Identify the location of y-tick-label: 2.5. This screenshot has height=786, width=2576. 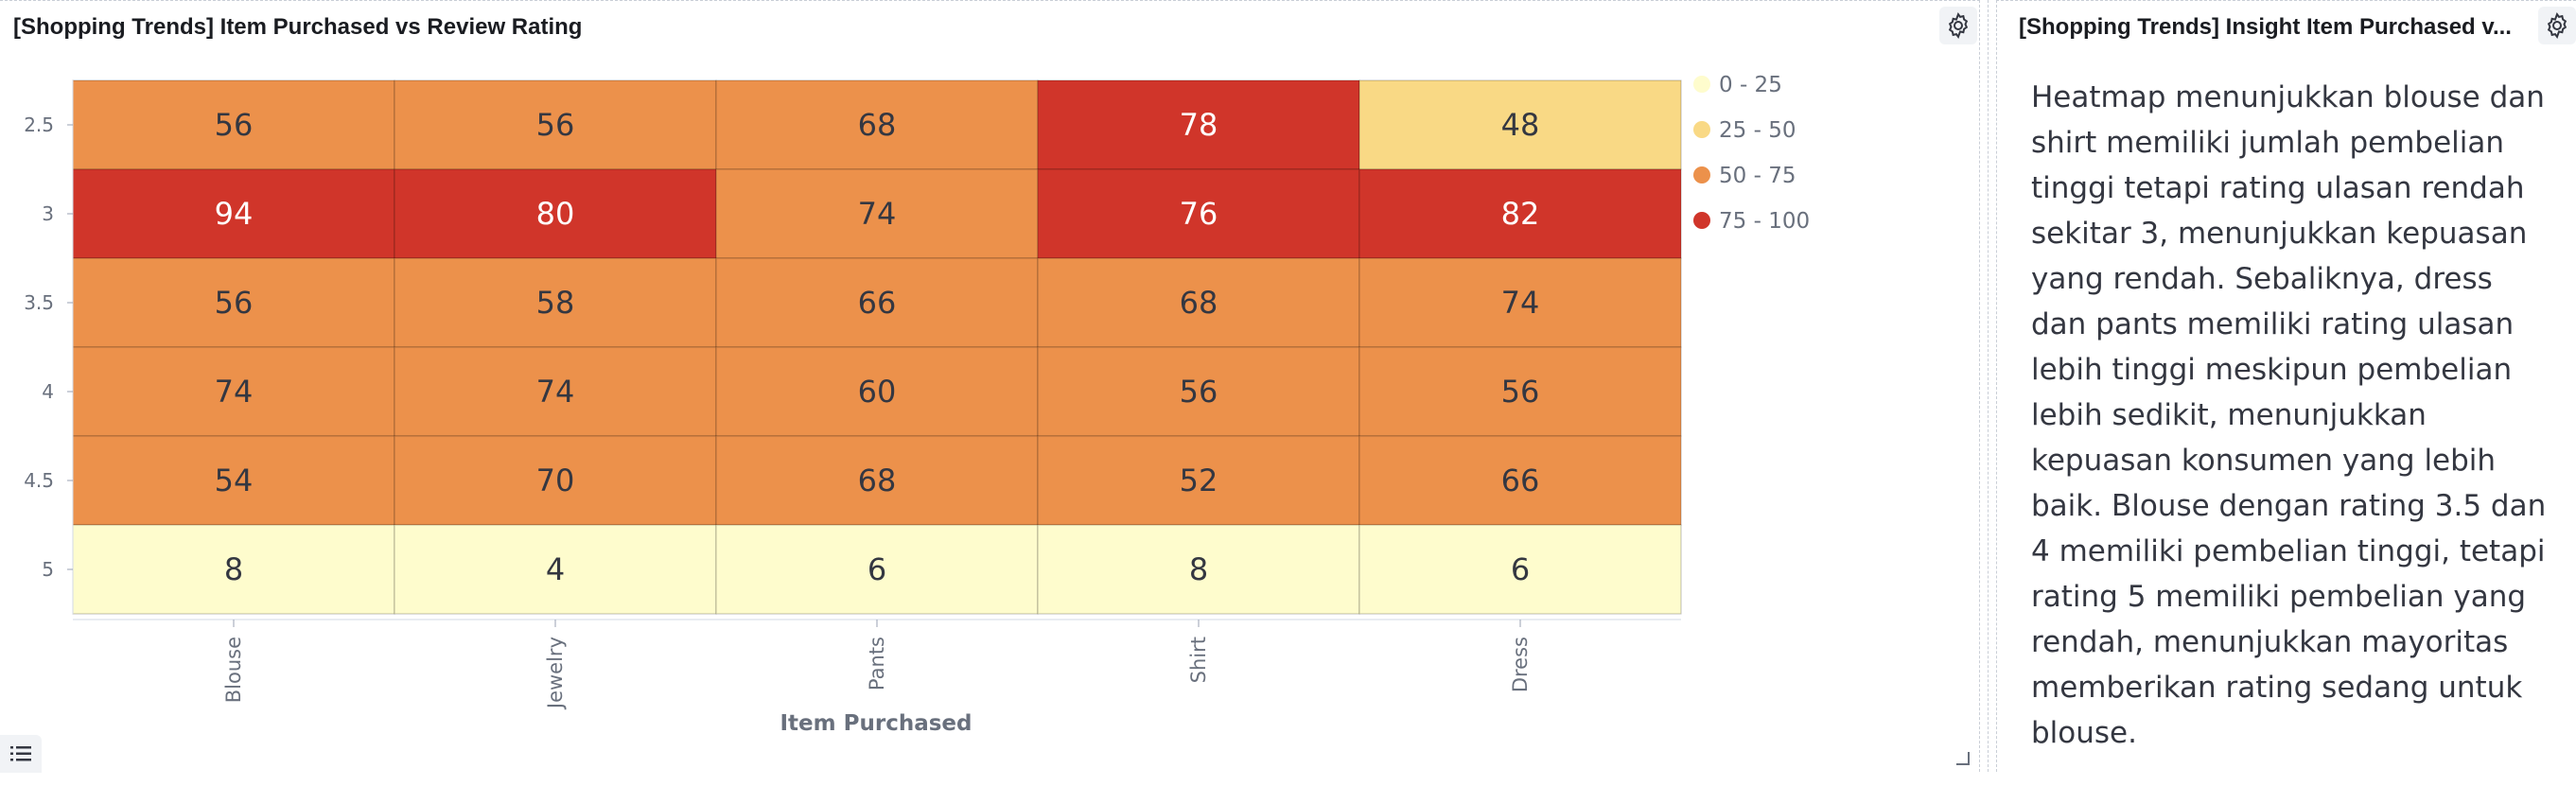
(39, 125).